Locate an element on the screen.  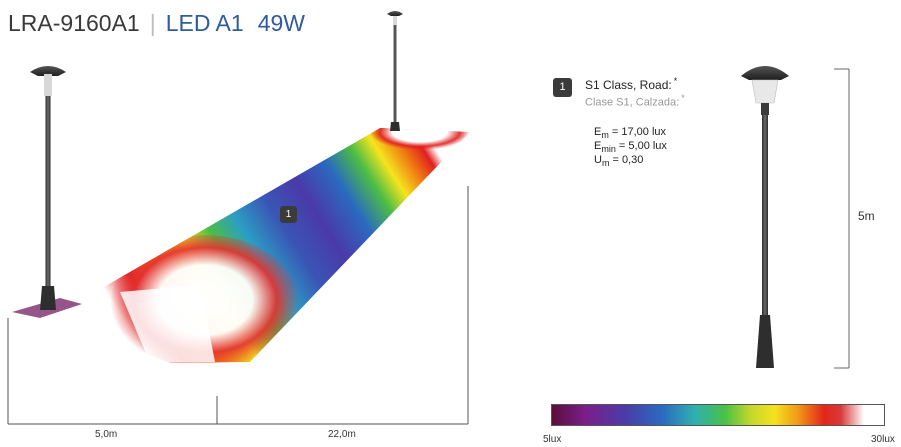
spacing-left-label: 5,0m is located at coordinates (106, 434).